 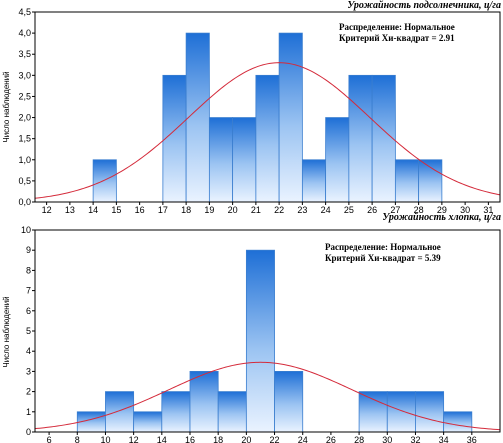 What do you see at coordinates (28, 250) in the screenshot?
I see `y-tick-label: 9` at bounding box center [28, 250].